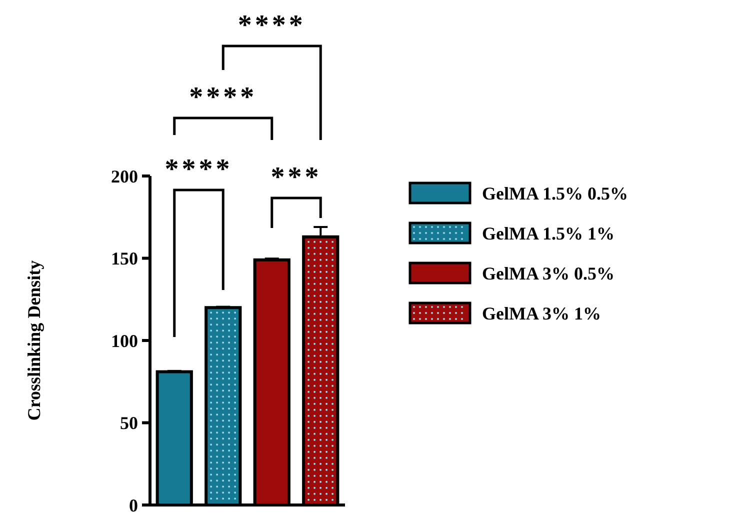  Describe the element at coordinates (548, 273) in the screenshot. I see `legend-label: GelMA 3% 0.5%` at that location.